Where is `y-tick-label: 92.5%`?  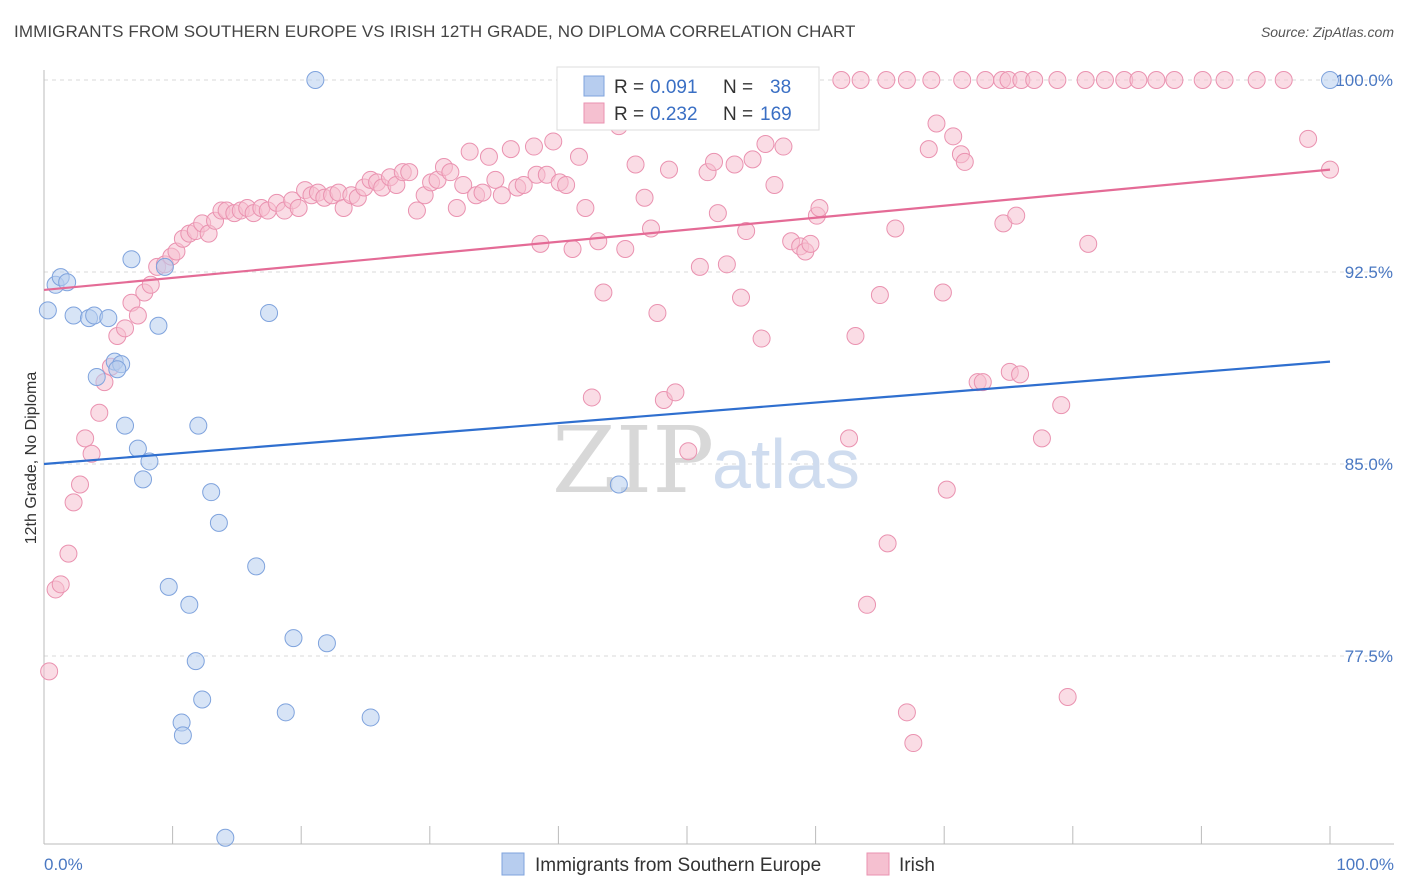
y-tick-label: 92.5% is located at coordinates (1369, 272).